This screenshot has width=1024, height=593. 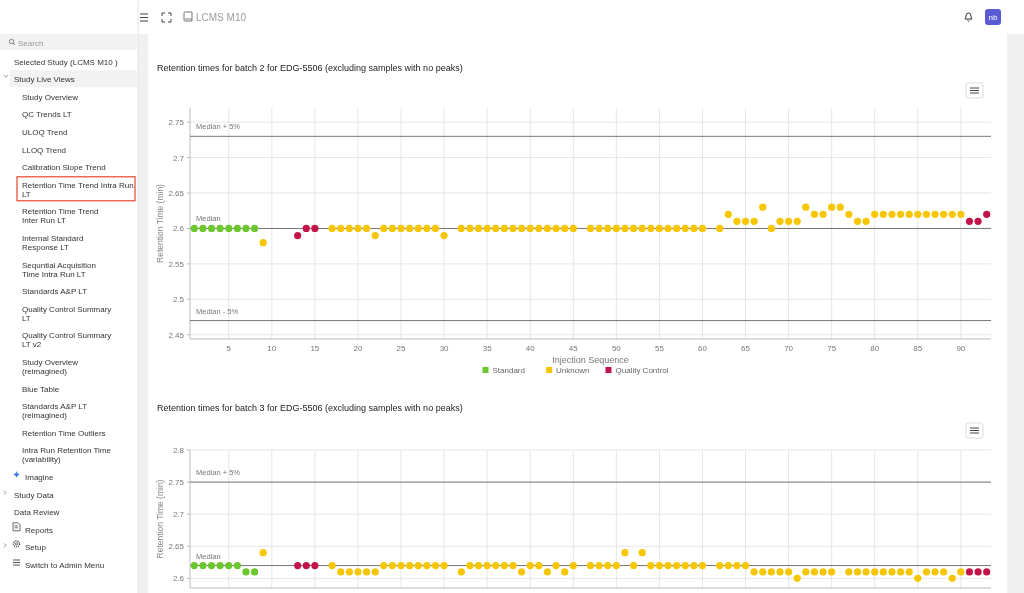 I want to click on text: Selected Study (LCMS M10 ), so click(x=66, y=62).